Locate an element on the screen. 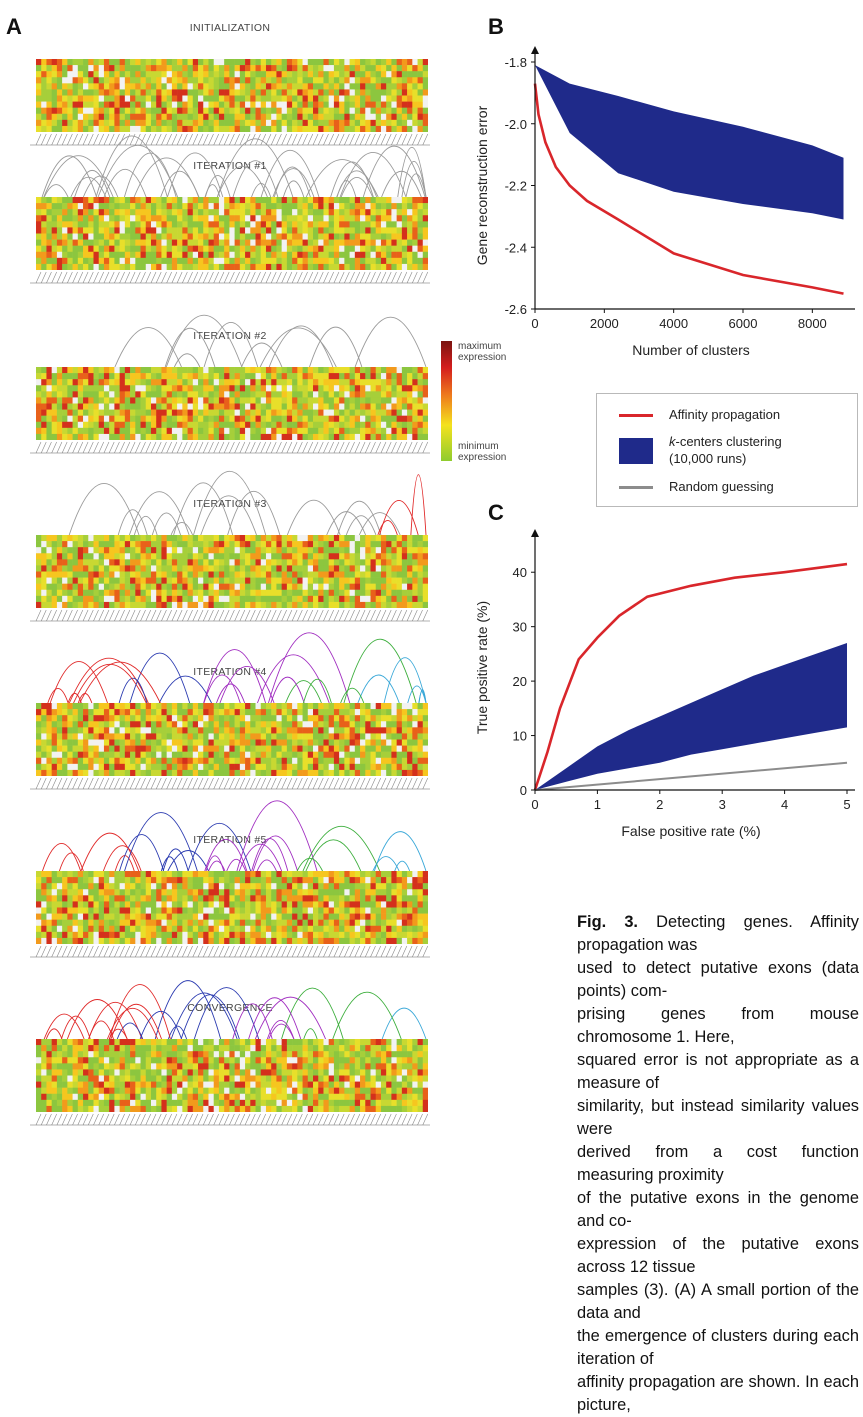  legend-affinity-swatch is located at coordinates (636, 415).